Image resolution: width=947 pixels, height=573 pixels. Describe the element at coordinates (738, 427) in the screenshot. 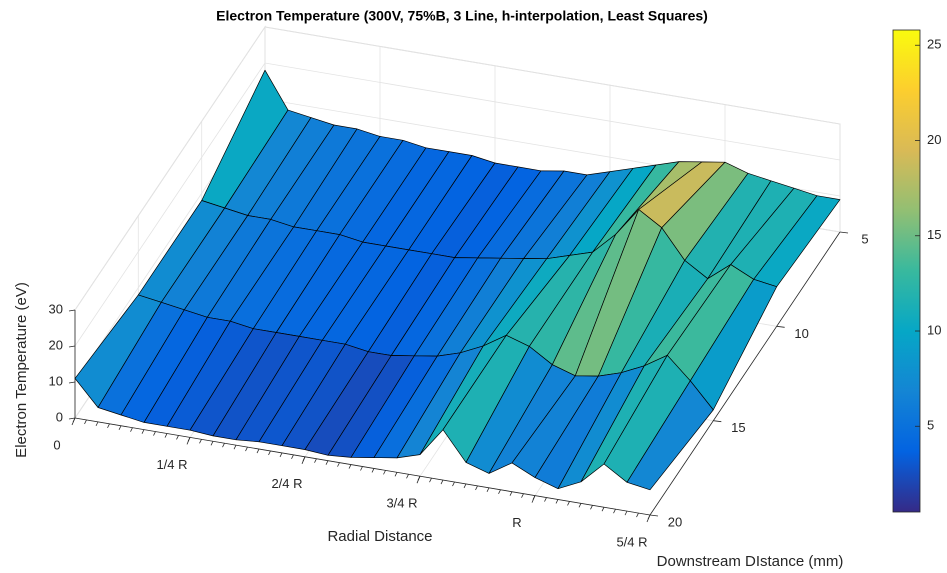

I see `y-tick-label: 15` at that location.